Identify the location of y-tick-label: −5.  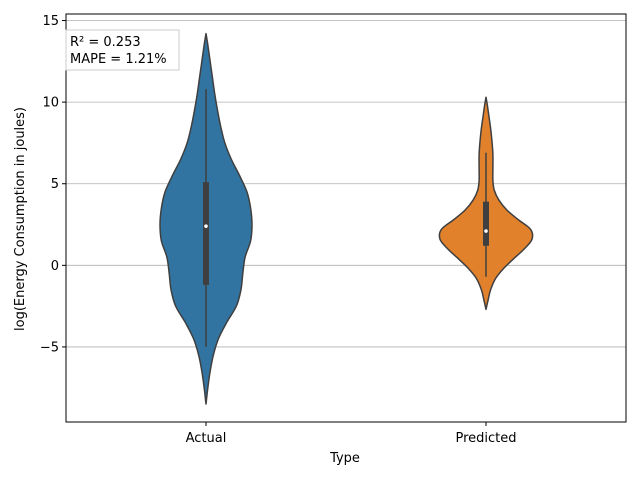
(49, 347).